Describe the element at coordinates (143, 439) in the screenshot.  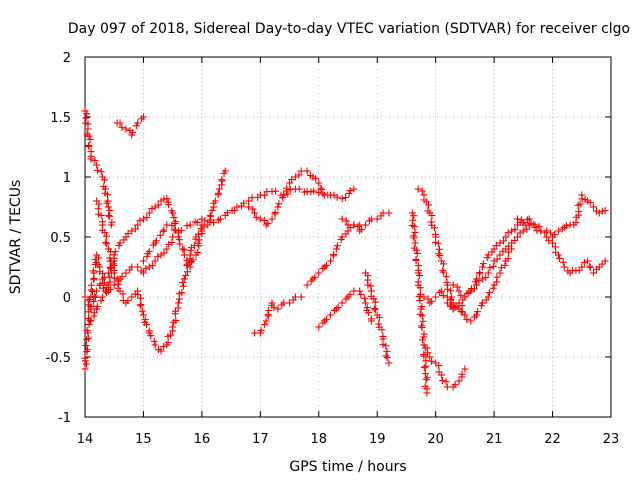
I see `x-tick-label: 15` at that location.